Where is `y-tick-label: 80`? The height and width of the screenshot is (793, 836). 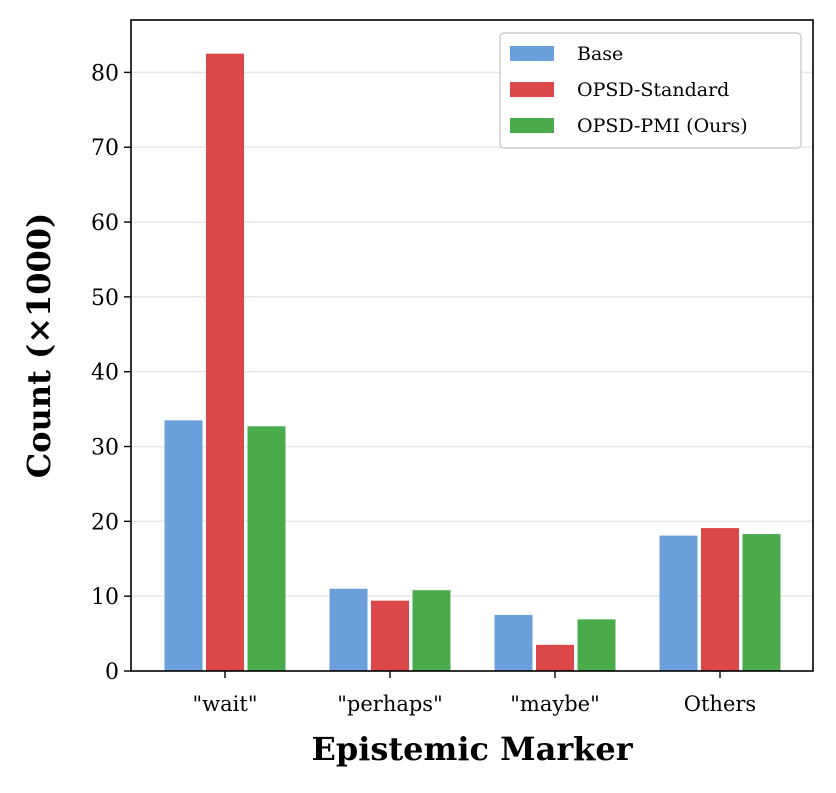
y-tick-label: 80 is located at coordinates (105, 73).